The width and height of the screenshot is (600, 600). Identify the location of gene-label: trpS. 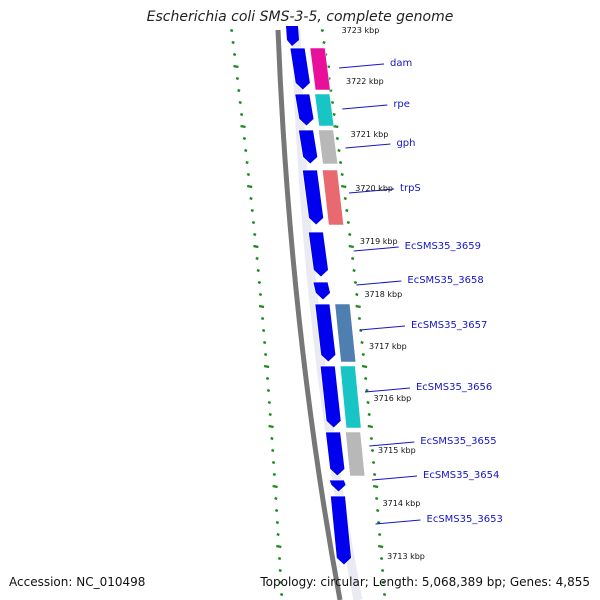
(410, 188).